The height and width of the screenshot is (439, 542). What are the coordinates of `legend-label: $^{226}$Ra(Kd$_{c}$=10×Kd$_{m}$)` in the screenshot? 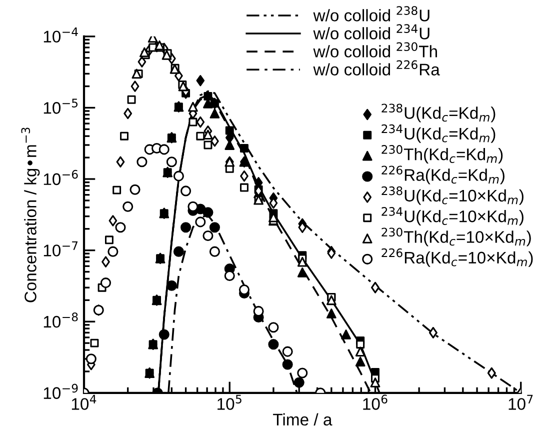 It's located at (457, 257).